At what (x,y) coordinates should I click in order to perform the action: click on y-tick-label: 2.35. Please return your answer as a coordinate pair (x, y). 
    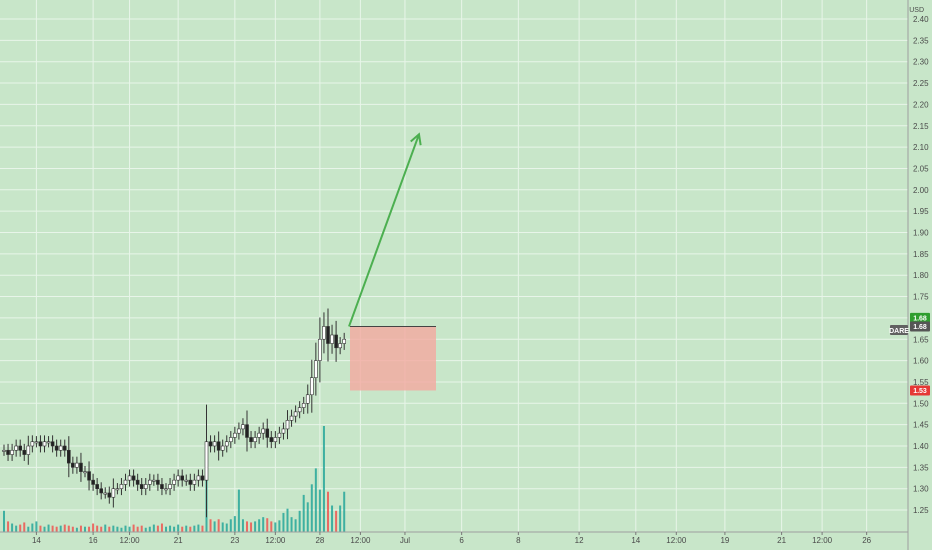
    Looking at the image, I should click on (921, 40).